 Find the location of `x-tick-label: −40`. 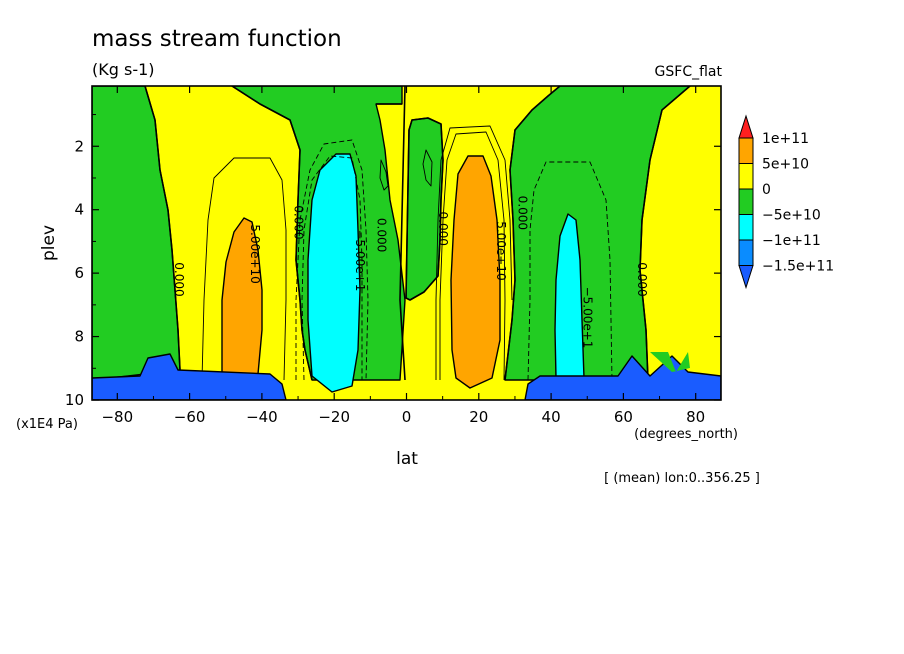

x-tick-label: −40 is located at coordinates (262, 417).